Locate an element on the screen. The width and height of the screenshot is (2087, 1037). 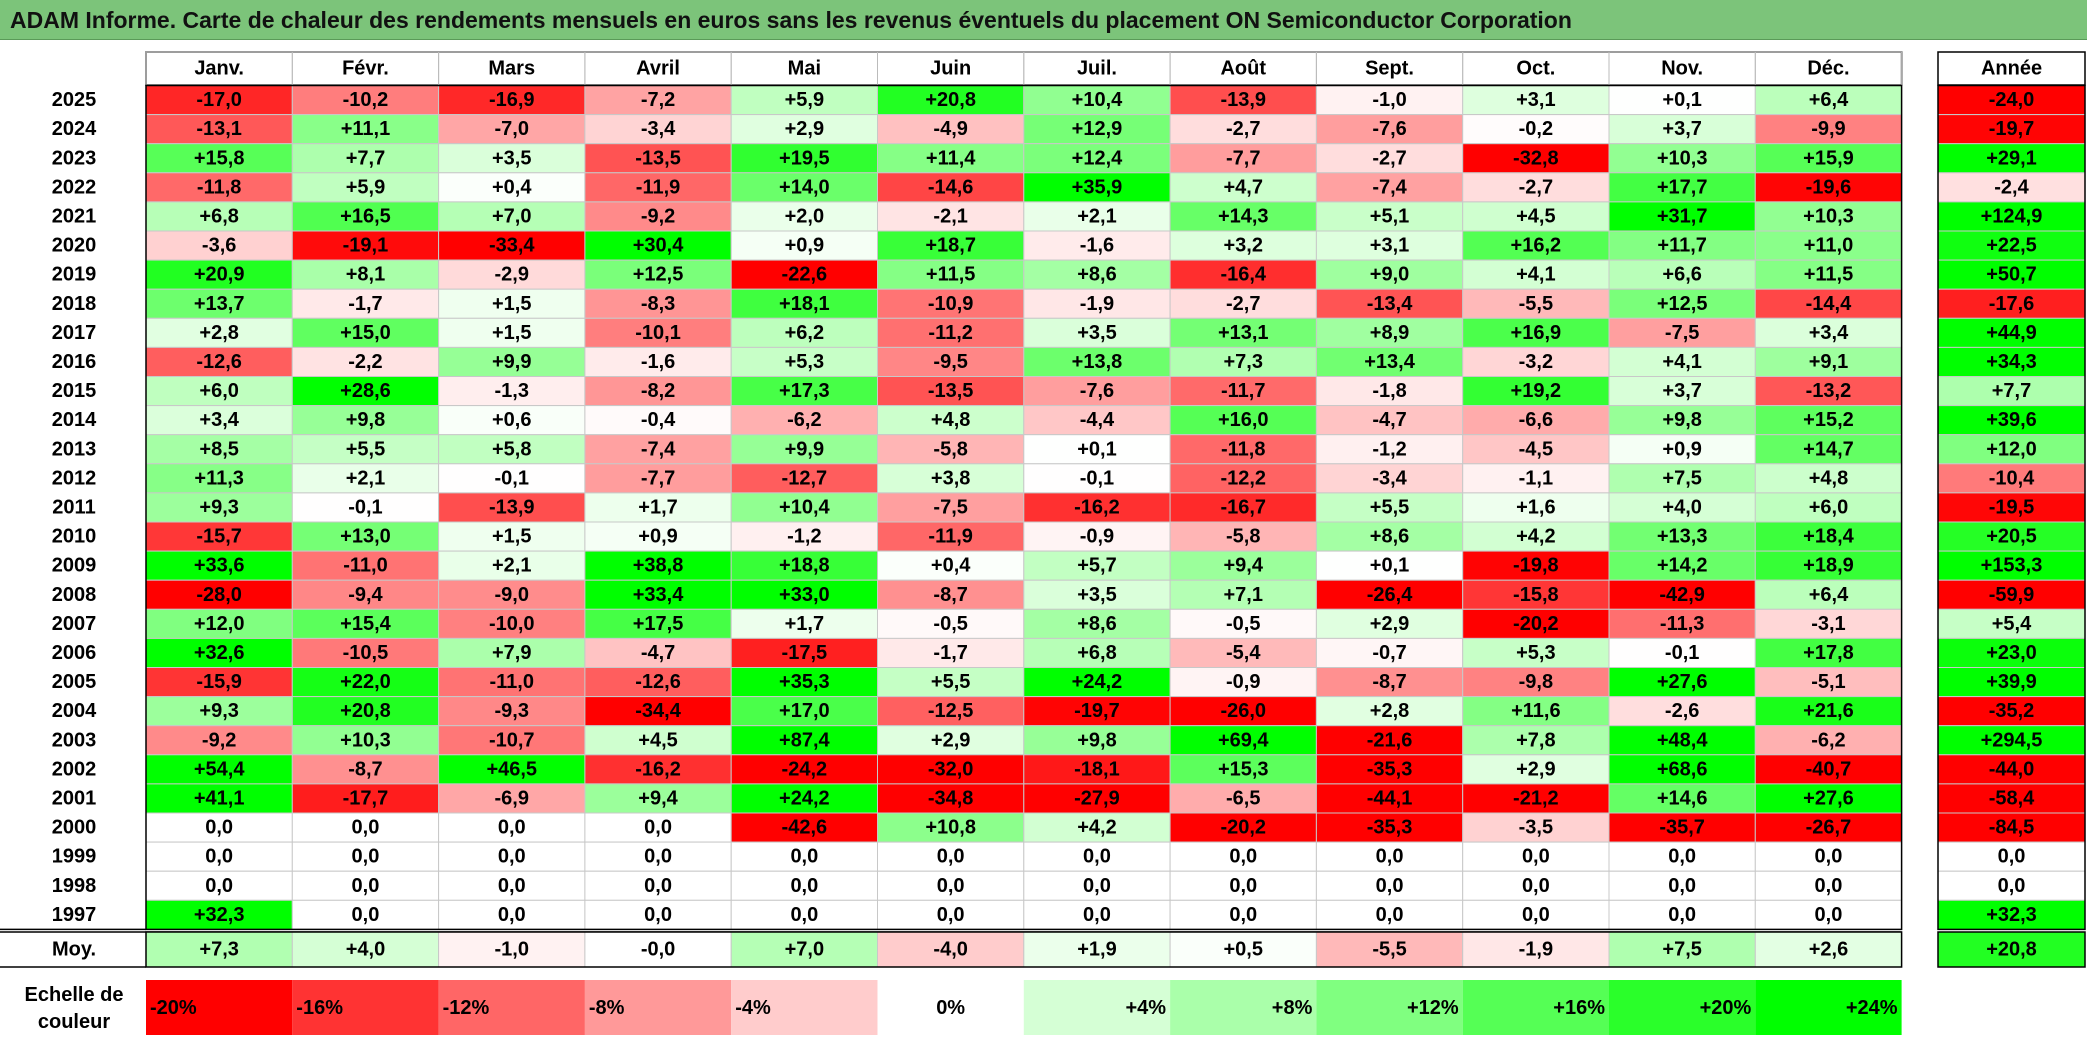
cell-value: +17,5 is located at coordinates (658, 624).